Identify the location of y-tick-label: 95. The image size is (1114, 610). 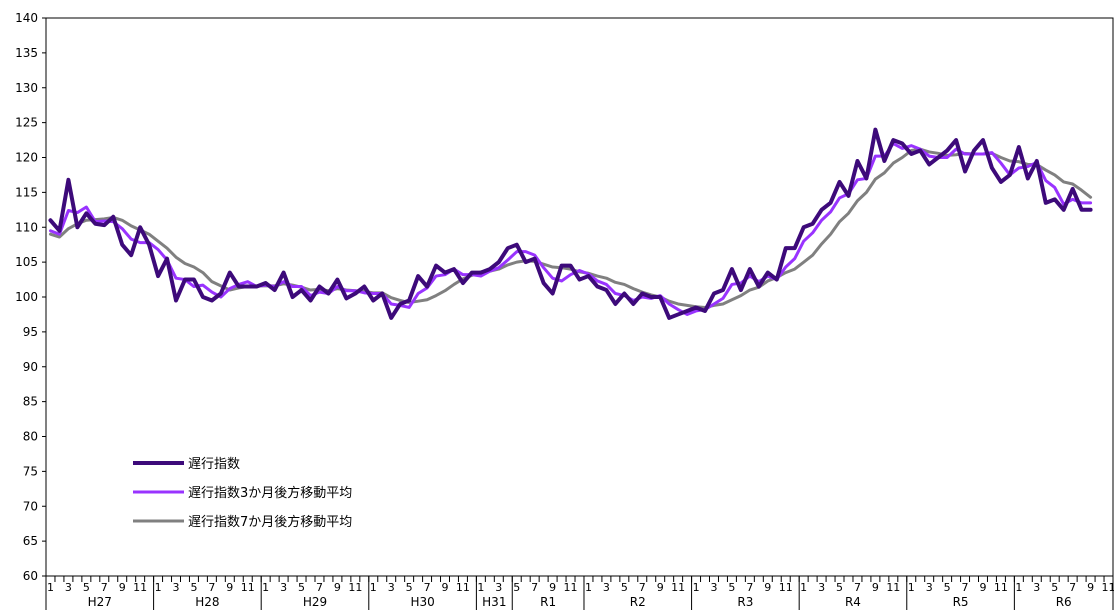
(30, 332).